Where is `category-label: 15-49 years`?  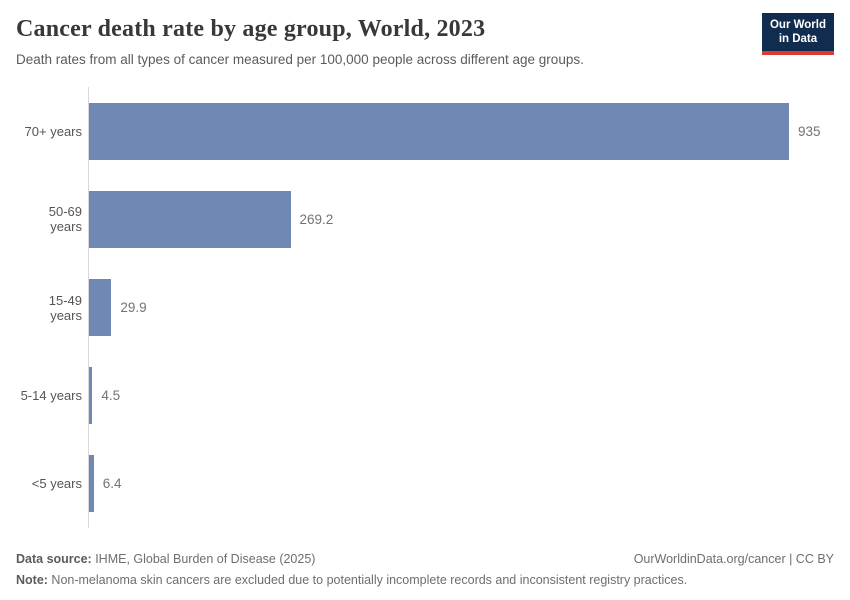 category-label: 15-49 years is located at coordinates (65, 307).